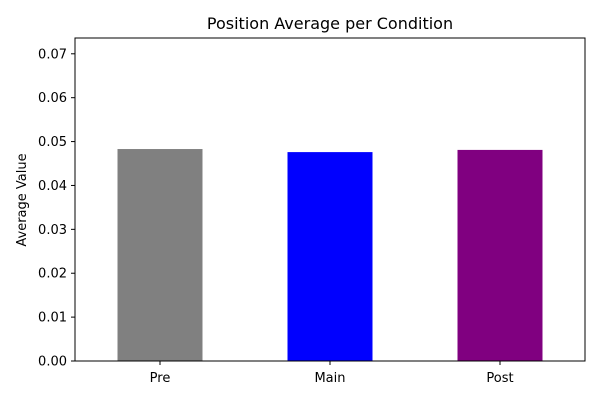 Image resolution: width=600 pixels, height=400 pixels. What do you see at coordinates (52, 186) in the screenshot?
I see `y-tick-label: 0.04` at bounding box center [52, 186].